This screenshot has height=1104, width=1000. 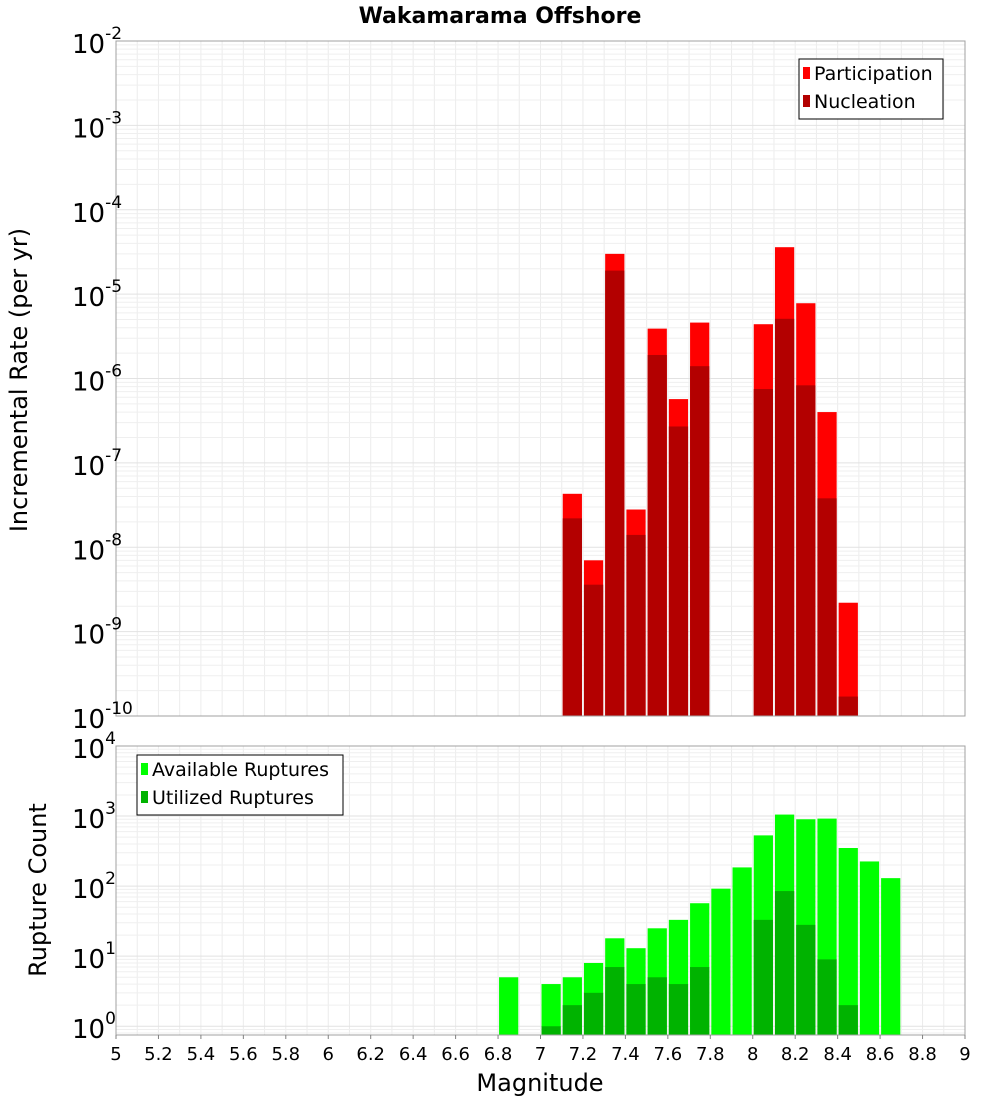 What do you see at coordinates (97, 380) in the screenshot?
I see `top-y-tick-label: 10⁻⁶` at bounding box center [97, 380].